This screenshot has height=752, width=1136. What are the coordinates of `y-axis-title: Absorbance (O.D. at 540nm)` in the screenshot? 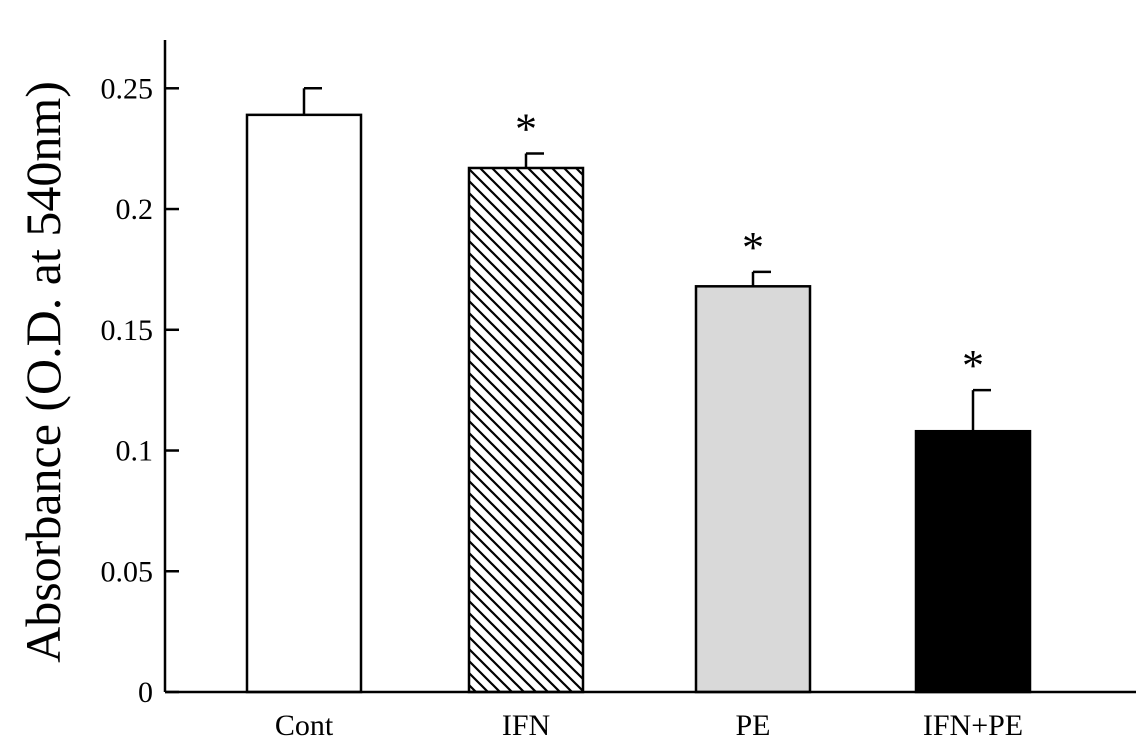 It's located at (43, 372).